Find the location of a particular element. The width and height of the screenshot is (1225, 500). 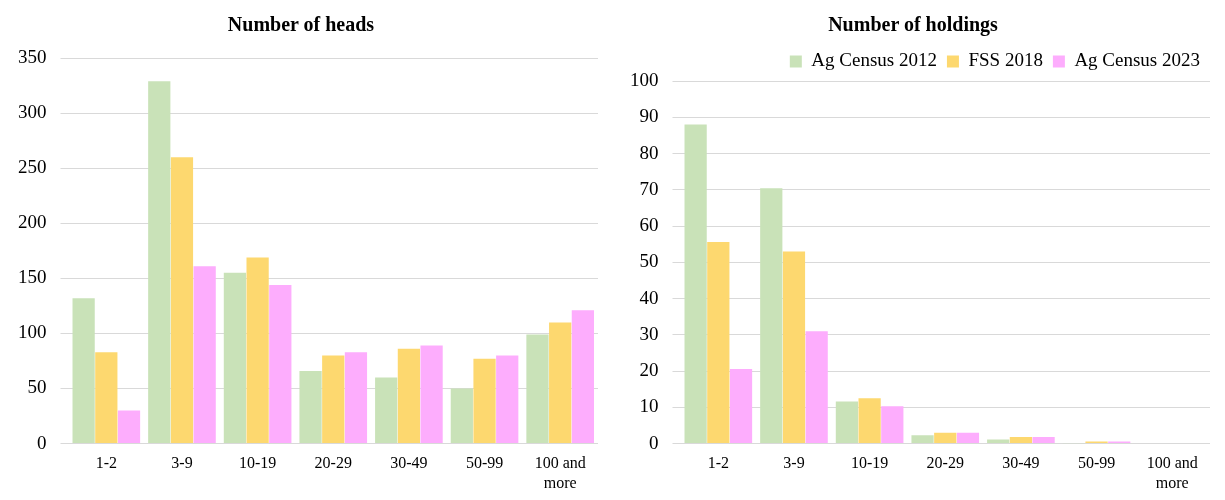

y-tick-label: 200 is located at coordinates (32, 222).